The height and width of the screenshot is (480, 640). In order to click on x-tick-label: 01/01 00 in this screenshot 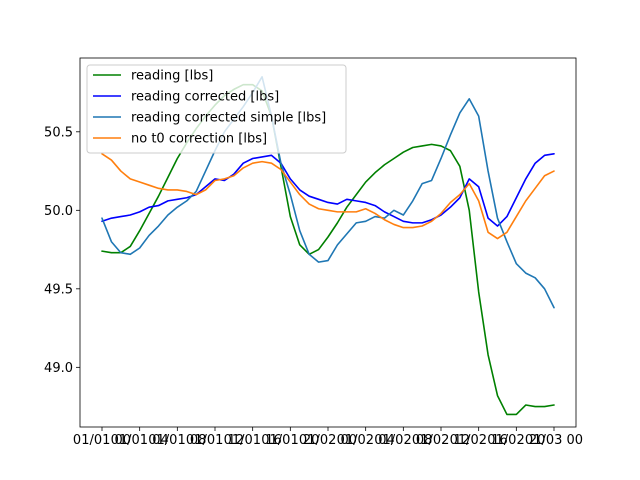, I will do `click(102, 440)`.